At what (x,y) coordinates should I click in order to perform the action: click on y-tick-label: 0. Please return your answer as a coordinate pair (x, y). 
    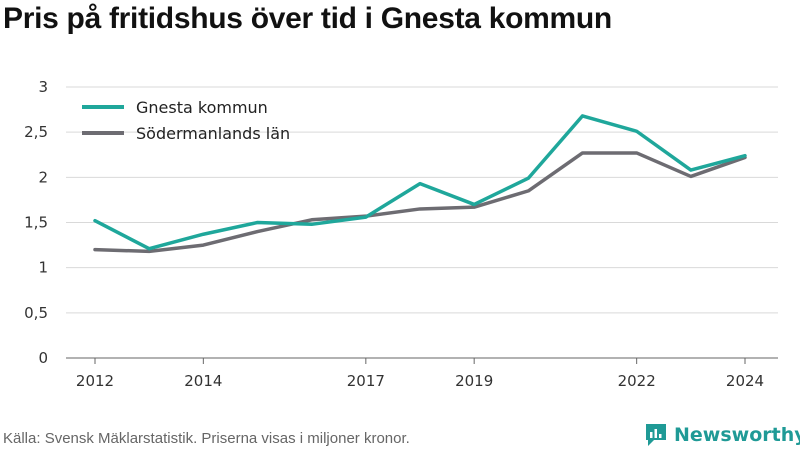
    Looking at the image, I should click on (43, 358).